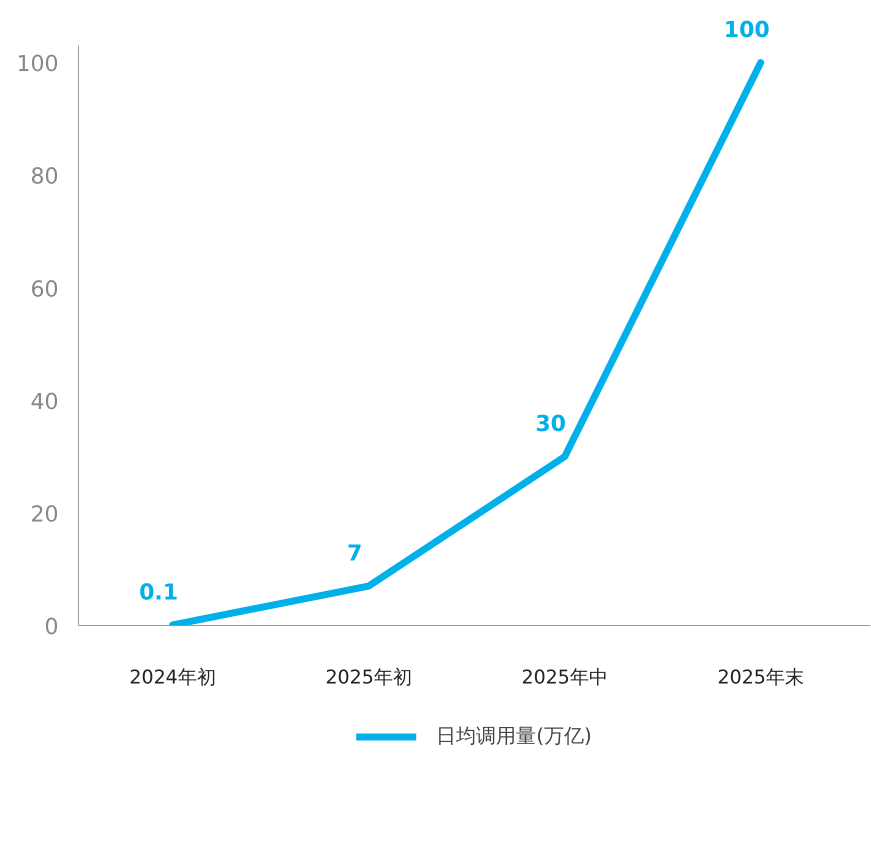 This screenshot has height=856, width=871. What do you see at coordinates (514, 736) in the screenshot?
I see `legend-label: 日均调用量(万亿)` at bounding box center [514, 736].